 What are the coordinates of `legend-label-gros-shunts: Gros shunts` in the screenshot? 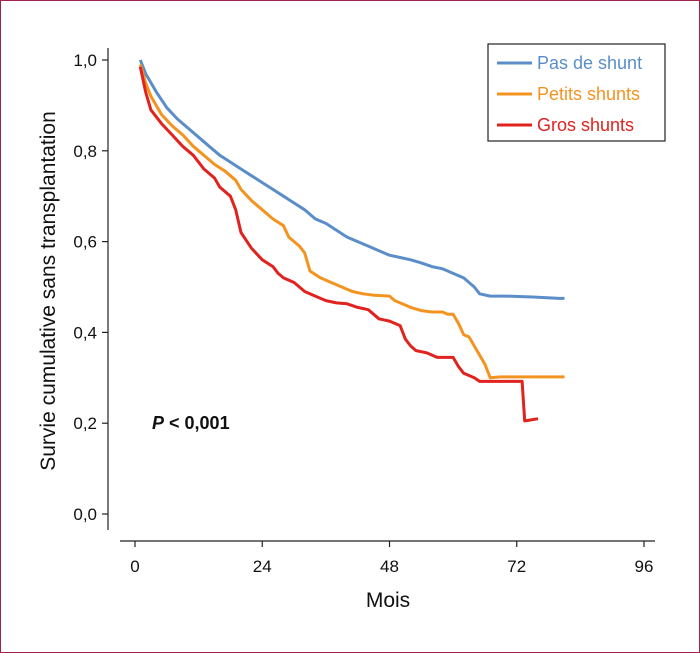 It's located at (585, 125).